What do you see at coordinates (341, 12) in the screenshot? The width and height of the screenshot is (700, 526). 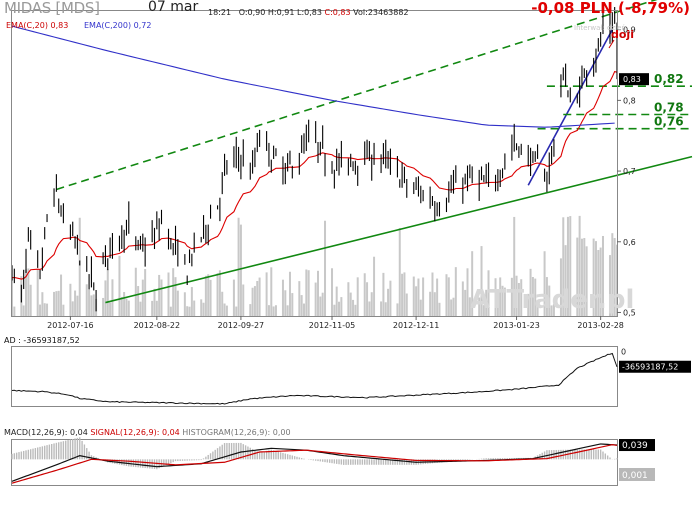 I see `close-value: 0,83` at bounding box center [341, 12].